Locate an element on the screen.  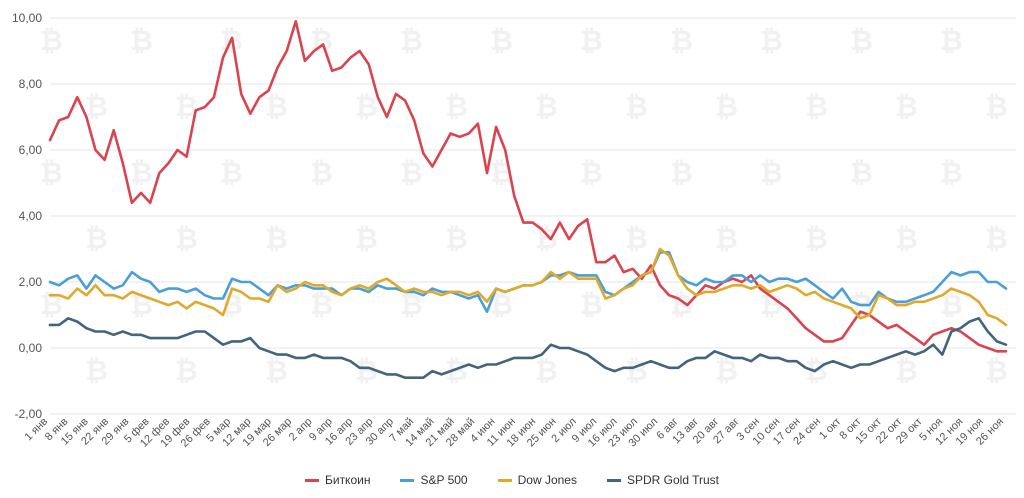
y-tick-label: 6,00 is located at coordinates (31, 150).